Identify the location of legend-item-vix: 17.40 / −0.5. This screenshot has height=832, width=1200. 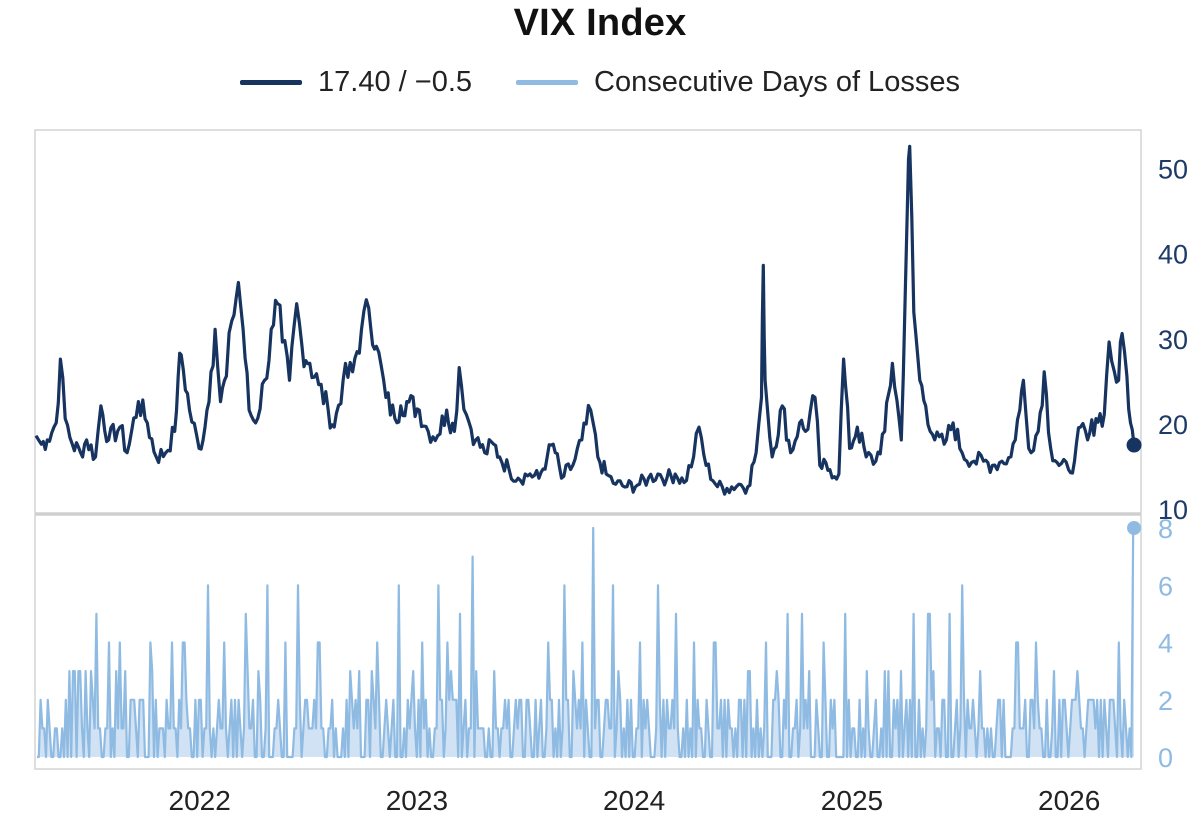
(356, 82).